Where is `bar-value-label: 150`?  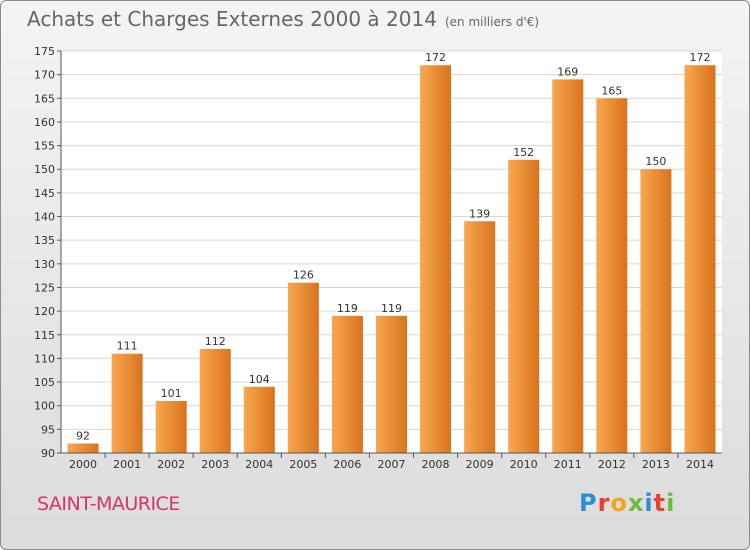
bar-value-label: 150 is located at coordinates (655, 161).